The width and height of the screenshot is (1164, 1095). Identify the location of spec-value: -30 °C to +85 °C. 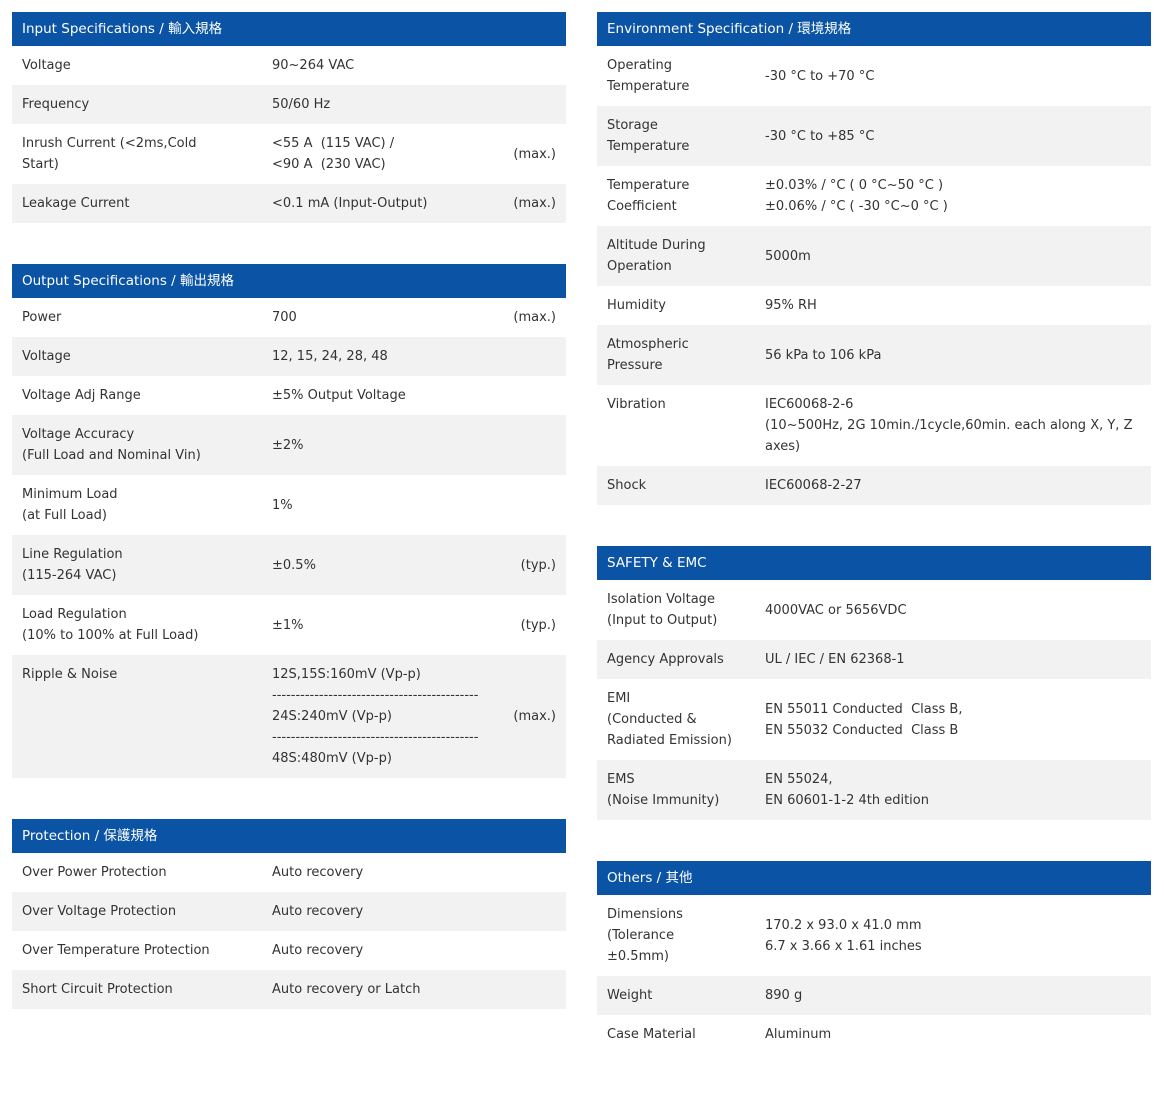
(820, 136).